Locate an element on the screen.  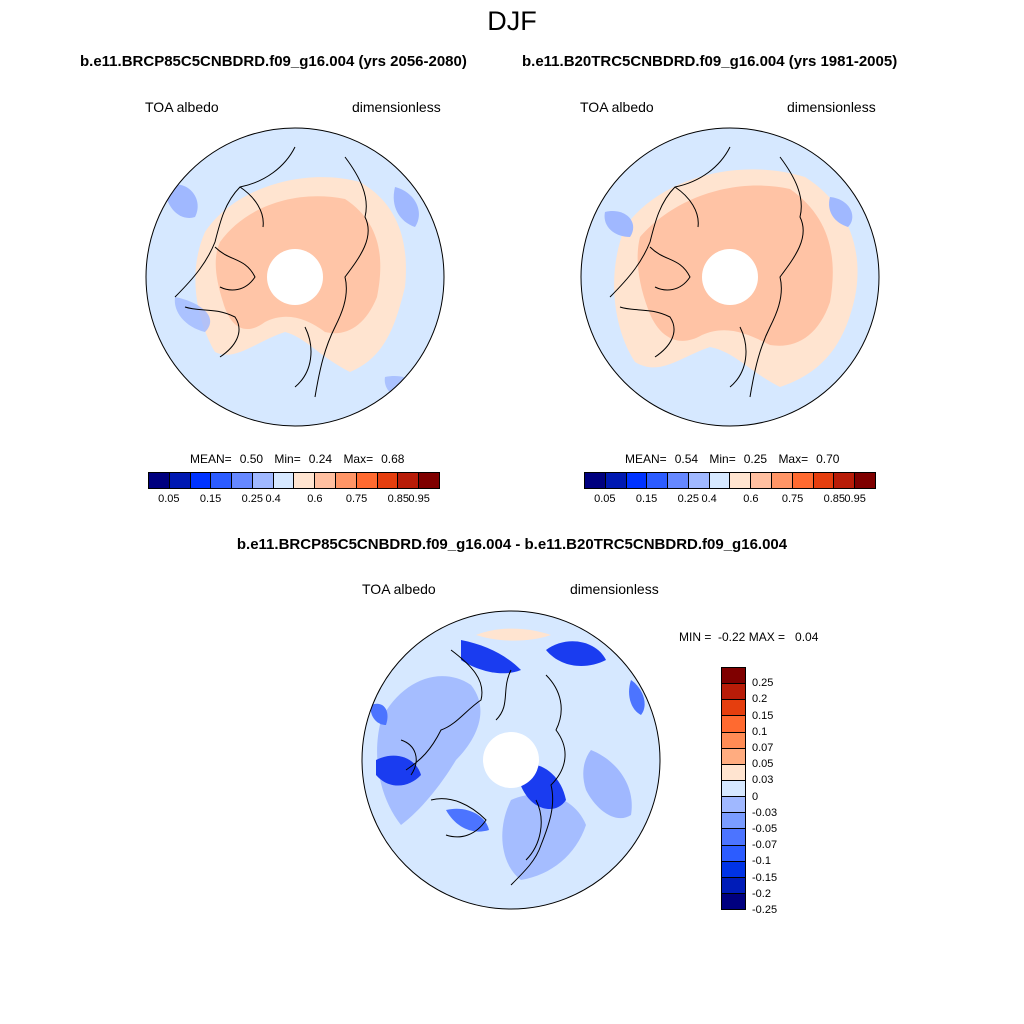
panel1-variable: TOA albedo is located at coordinates (182, 107).